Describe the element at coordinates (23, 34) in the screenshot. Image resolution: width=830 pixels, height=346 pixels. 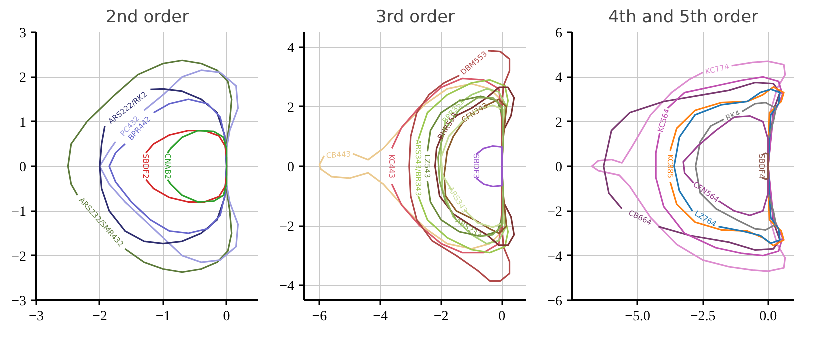
I see `y-tick-label: 3` at that location.